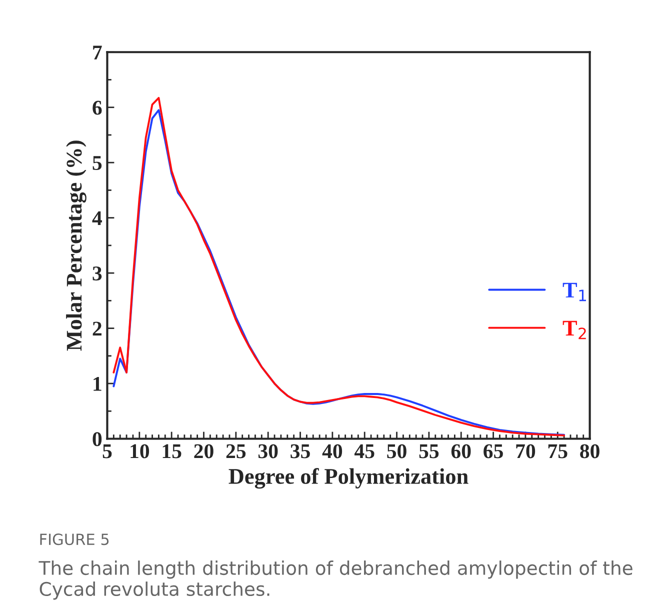 The width and height of the screenshot is (646, 606). What do you see at coordinates (204, 451) in the screenshot?
I see `x-tick-label: 20` at bounding box center [204, 451].